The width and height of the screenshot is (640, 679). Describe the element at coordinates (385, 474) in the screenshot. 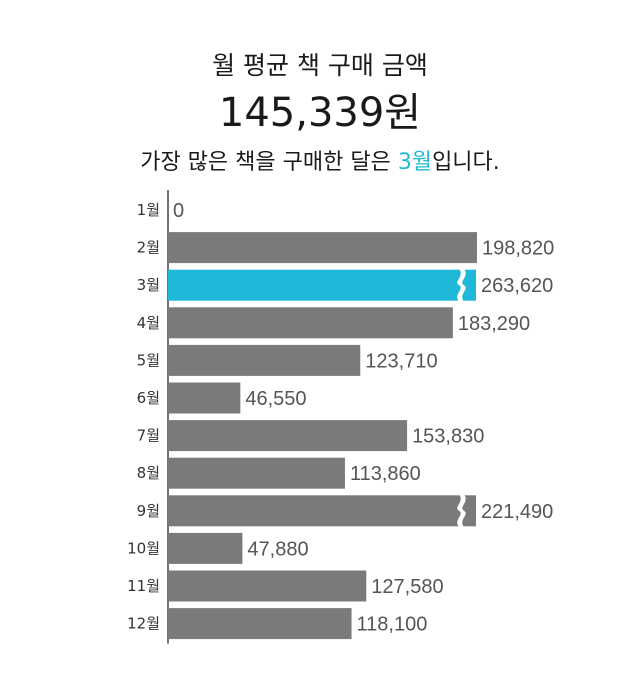

I see `value-label: 113,860` at that location.